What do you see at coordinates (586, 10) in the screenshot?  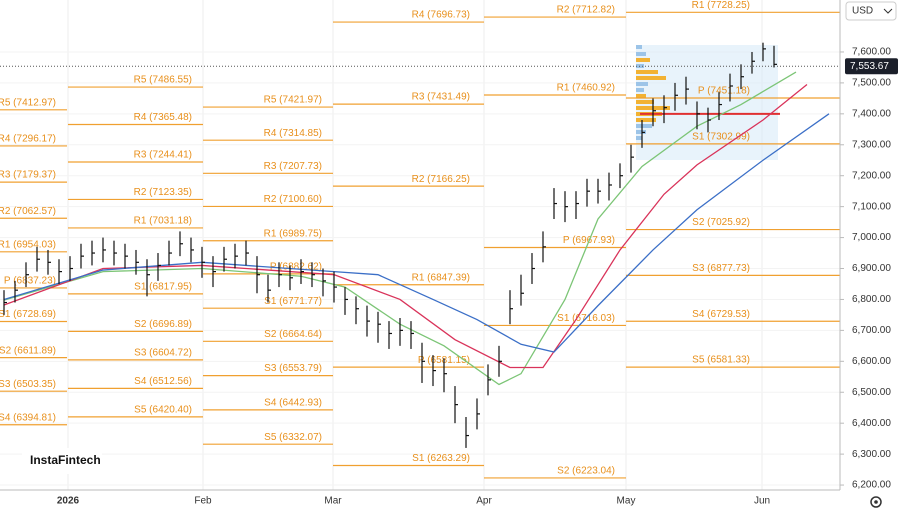 I see `pivot-label: R2 (7712.82)` at bounding box center [586, 10].